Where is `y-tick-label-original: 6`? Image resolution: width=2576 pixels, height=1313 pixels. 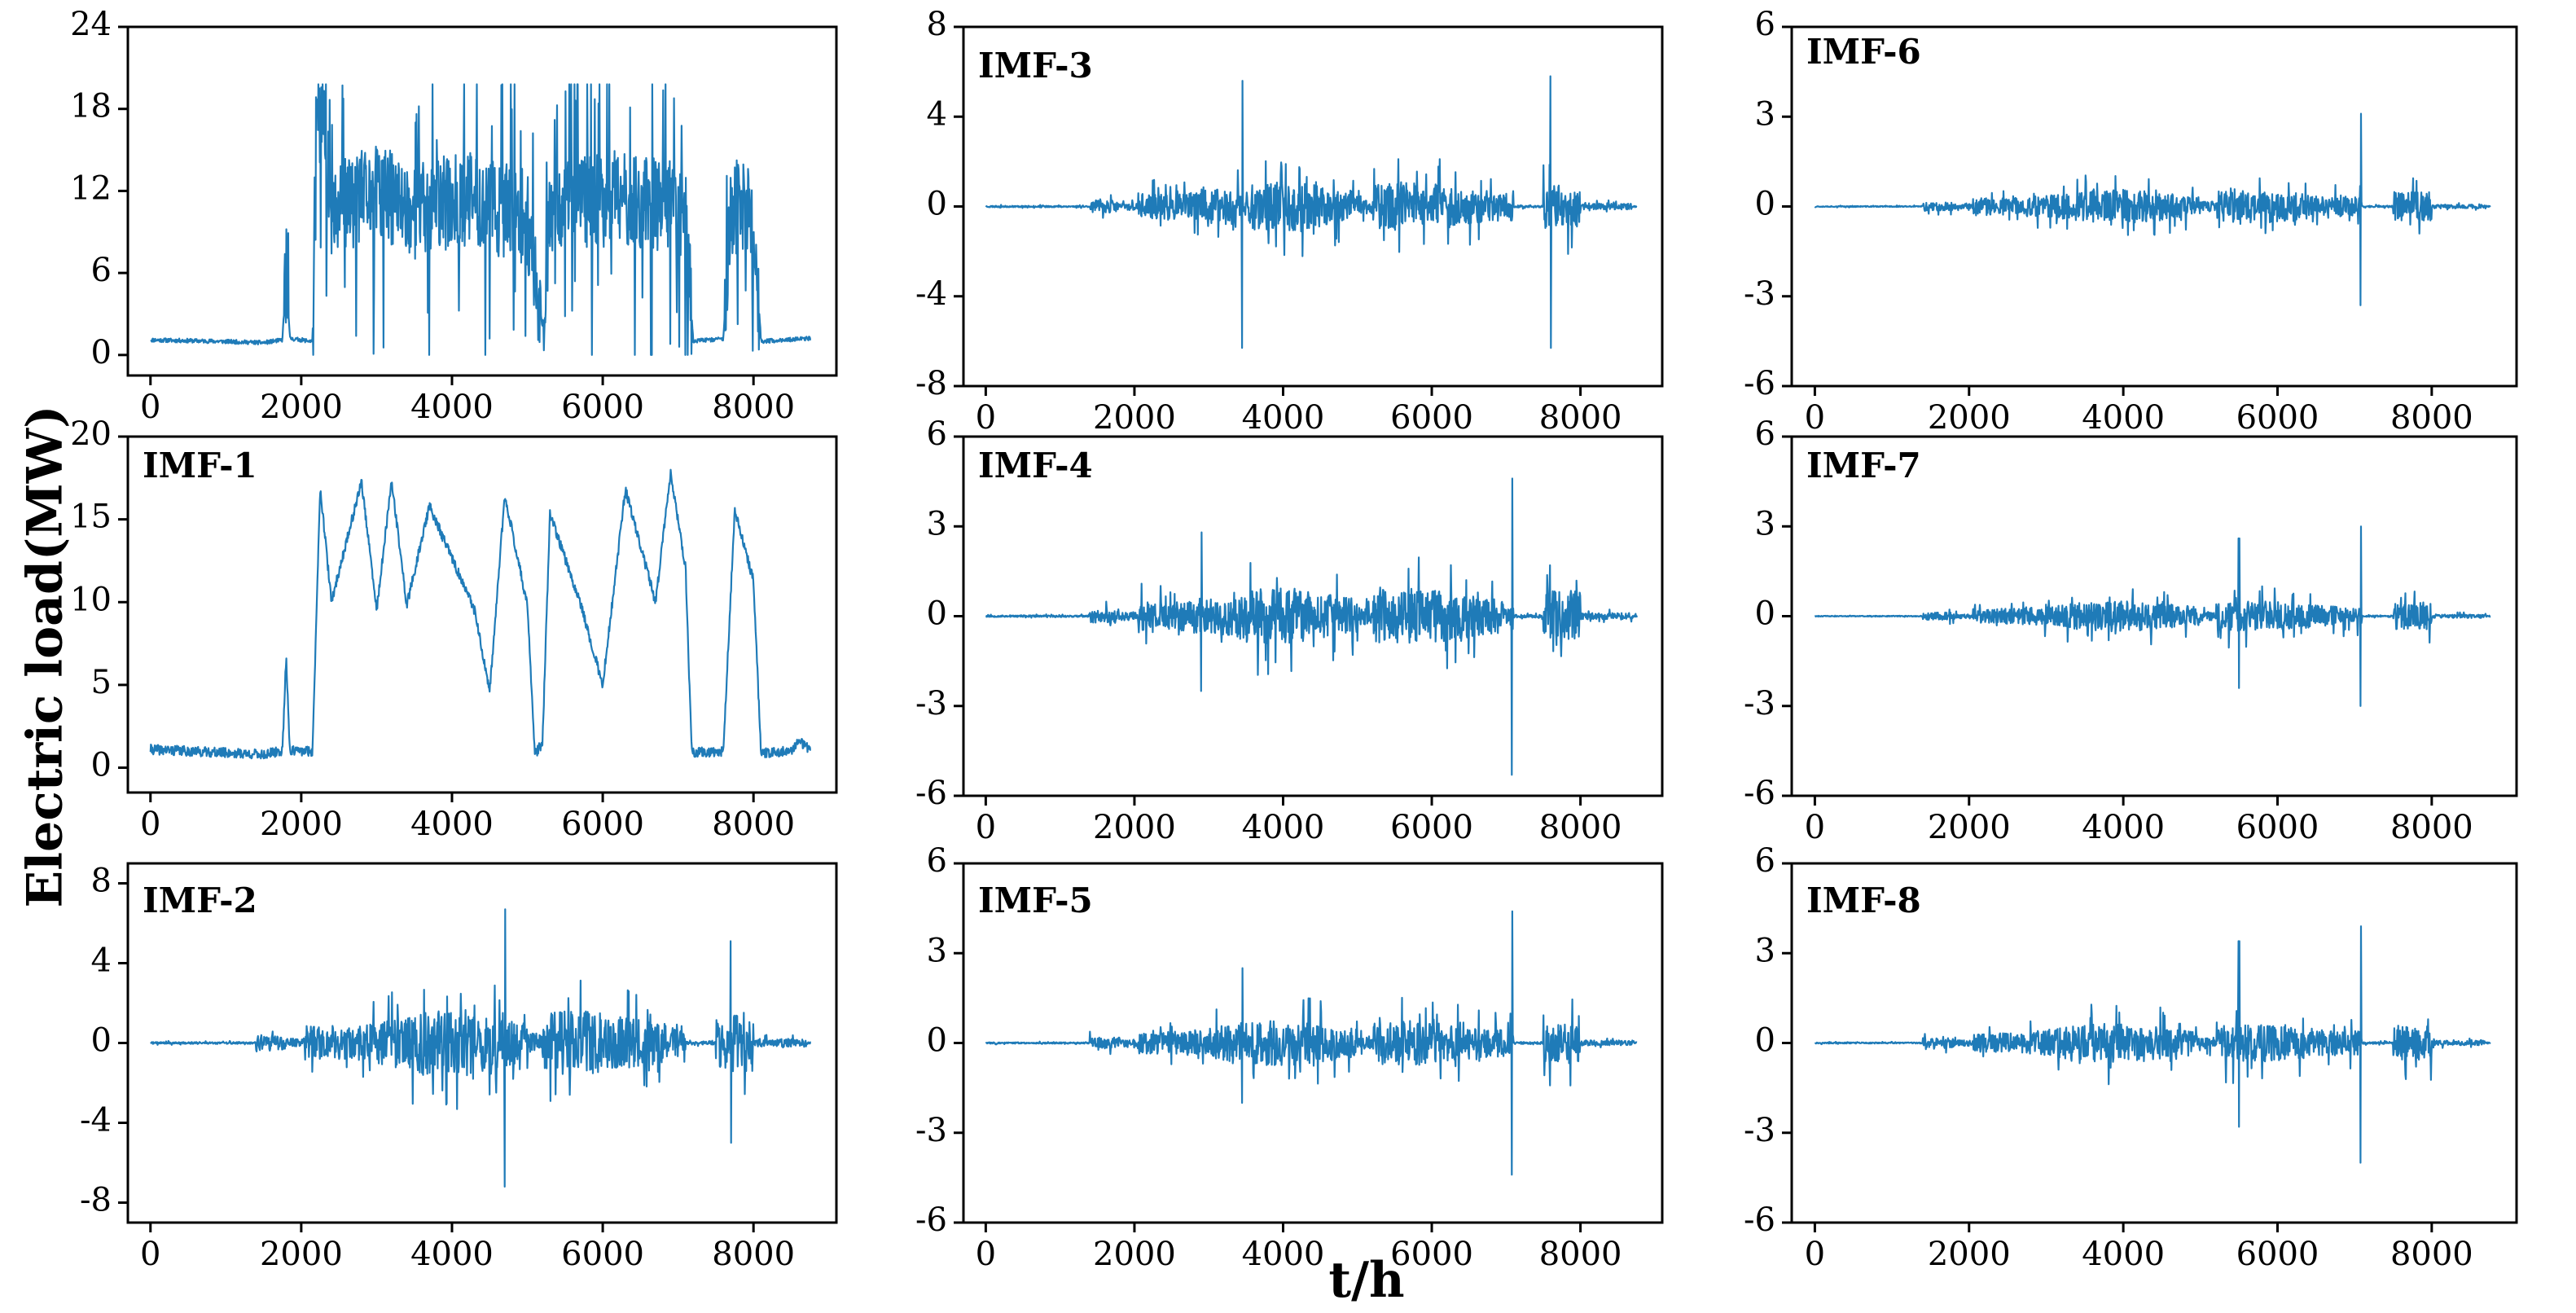 y-tick-label-original: 6 is located at coordinates (102, 270).